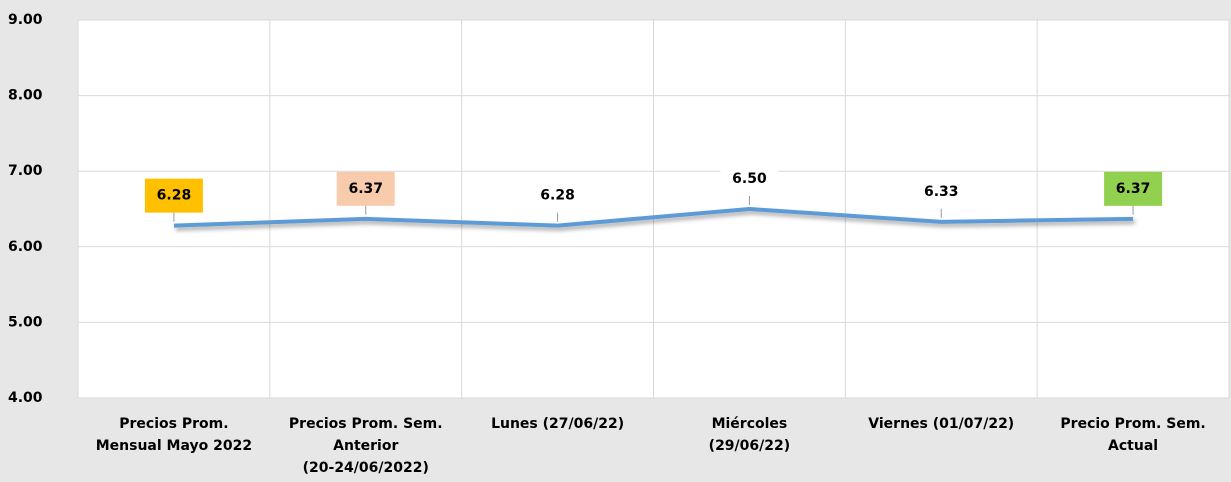  Describe the element at coordinates (1133, 446) in the screenshot. I see `x-tick-line: Actual` at that location.